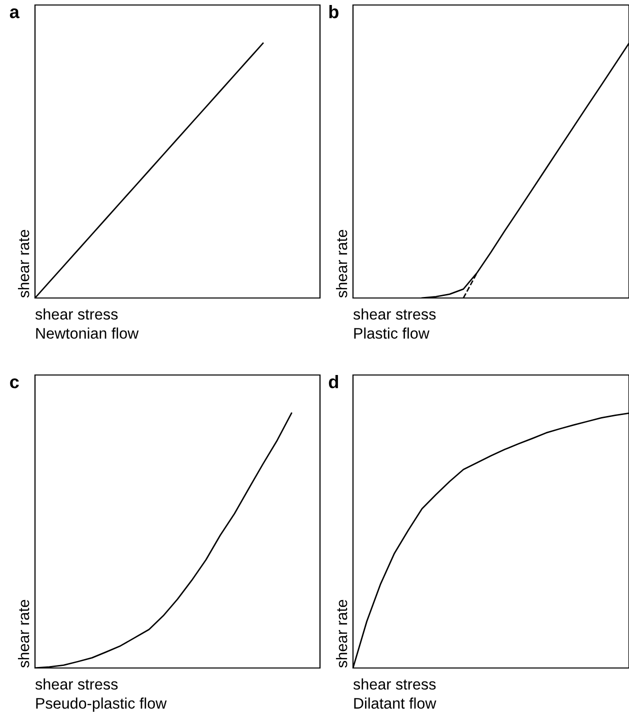  Describe the element at coordinates (14, 383) in the screenshot. I see `chart-title: c` at that location.